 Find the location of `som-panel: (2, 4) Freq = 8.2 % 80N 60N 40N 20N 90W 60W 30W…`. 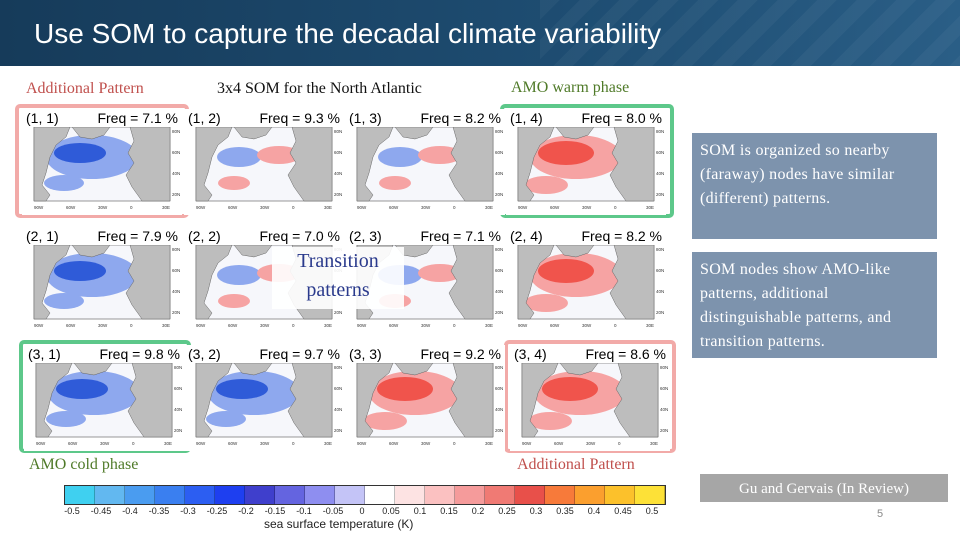

som-panel: (2, 4) Freq = 8.2 % 80N 60N 40N 20N 90W 60W 30W… is located at coordinates (586, 280).